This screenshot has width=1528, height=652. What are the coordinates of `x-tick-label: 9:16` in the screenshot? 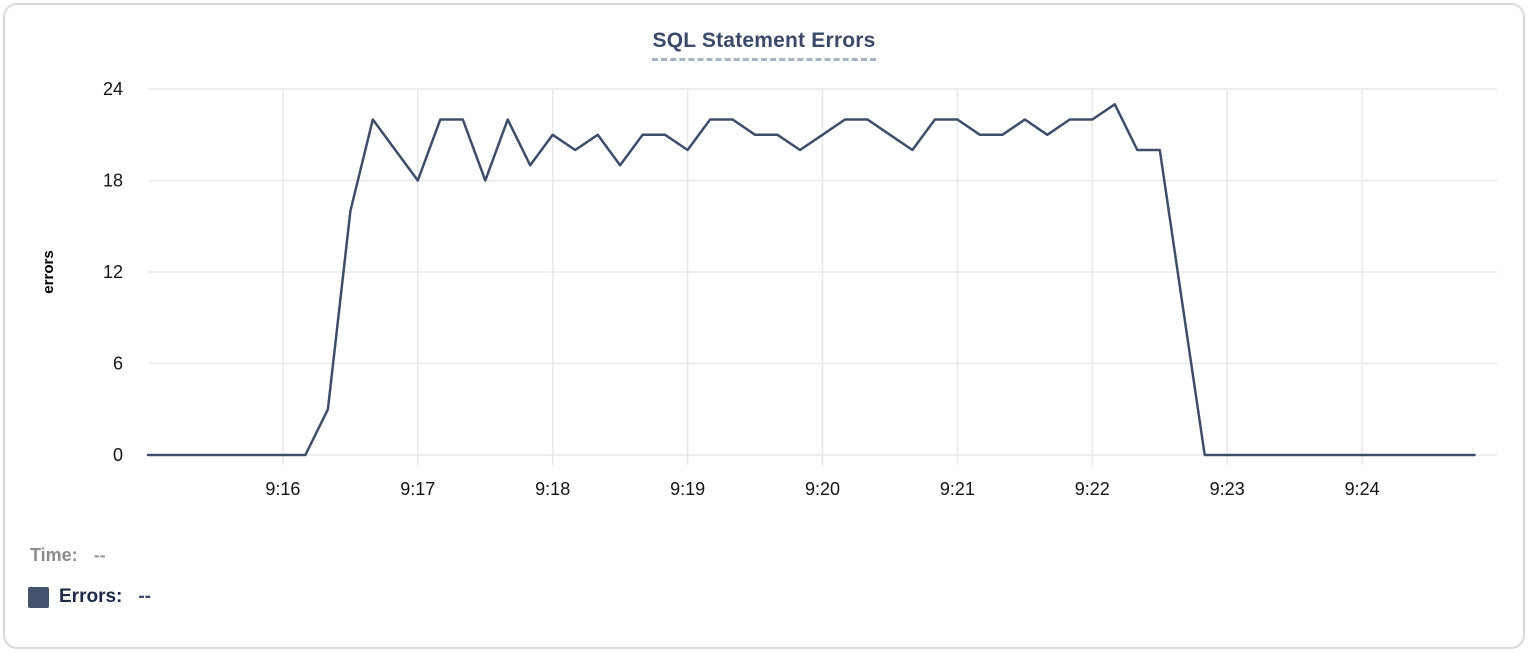 It's located at (282, 489).